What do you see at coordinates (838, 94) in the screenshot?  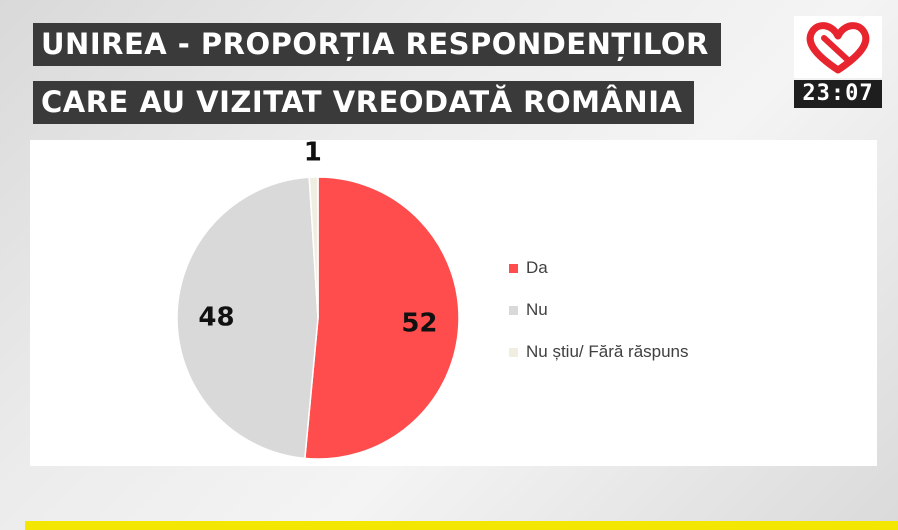 I see `clock-display: 23:07` at bounding box center [838, 94].